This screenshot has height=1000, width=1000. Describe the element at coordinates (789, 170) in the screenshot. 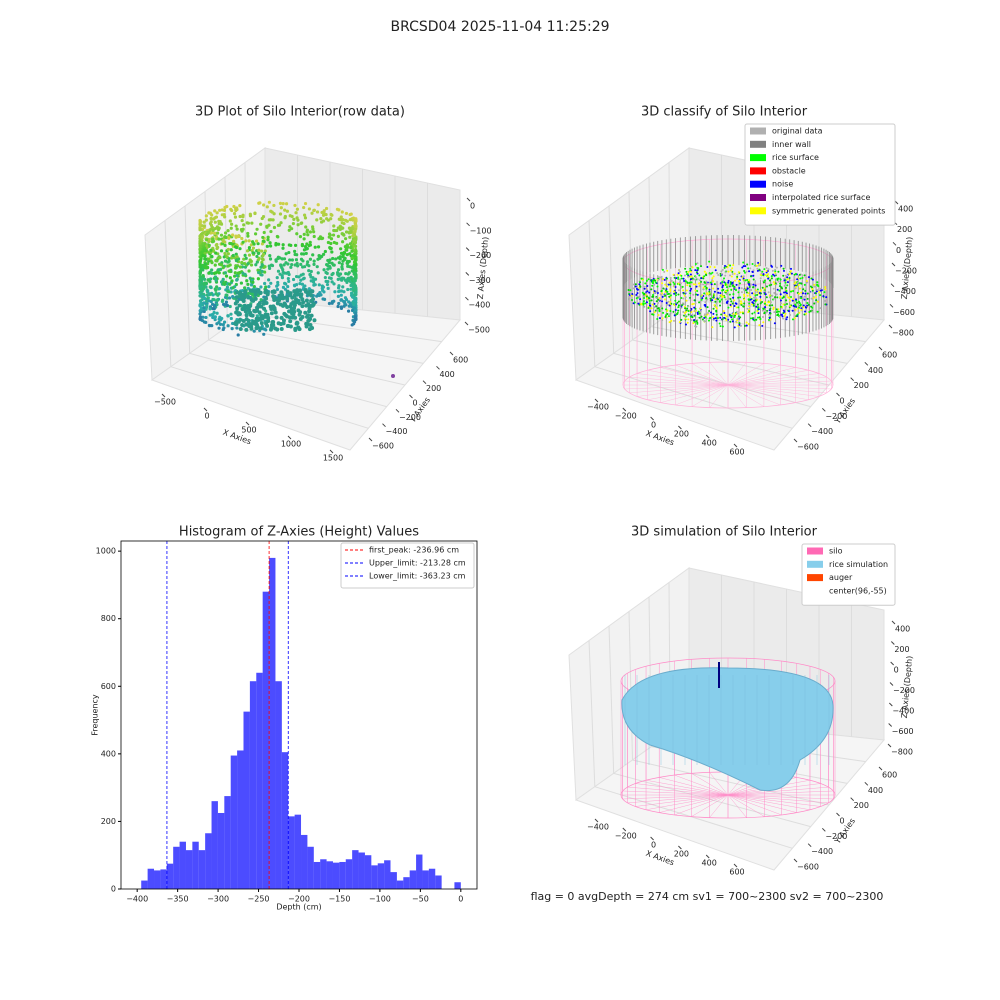

I see `legend-label: obstacle` at that location.